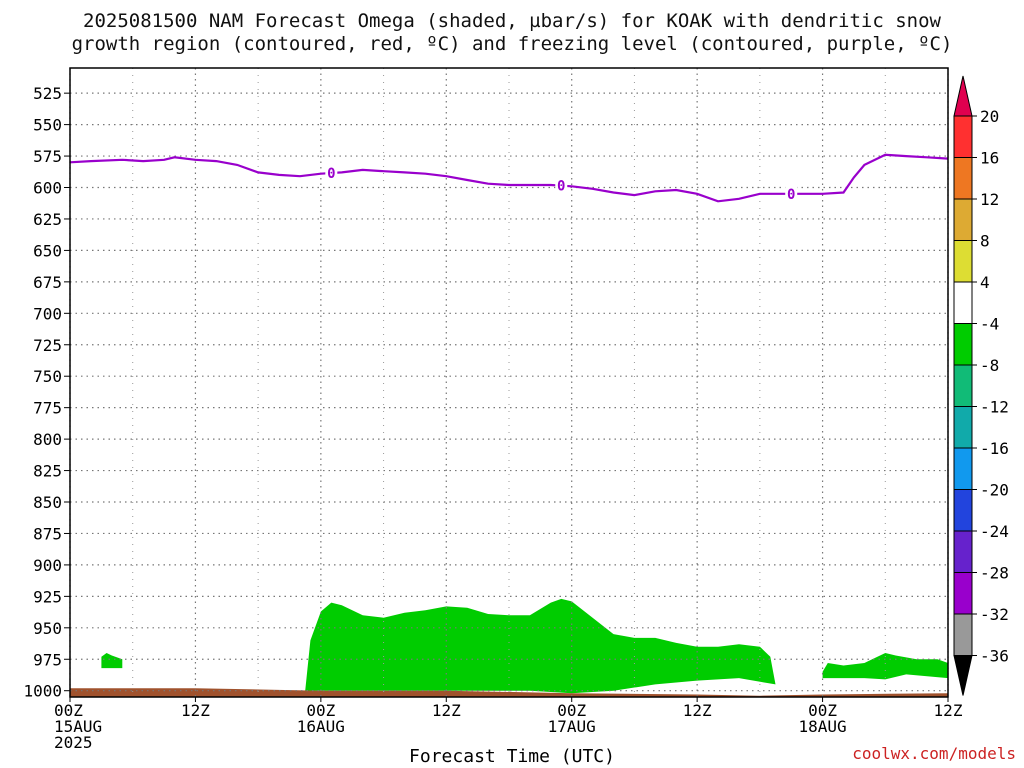  I want to click on colorbar-label: -4, so click(989, 324).